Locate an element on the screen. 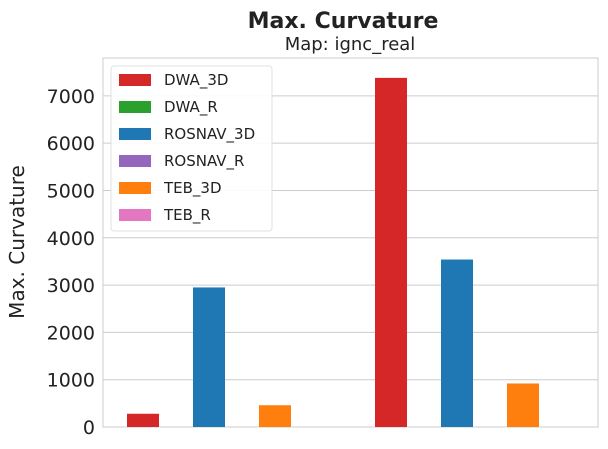  legend-label: DWA_3D is located at coordinates (196, 80).